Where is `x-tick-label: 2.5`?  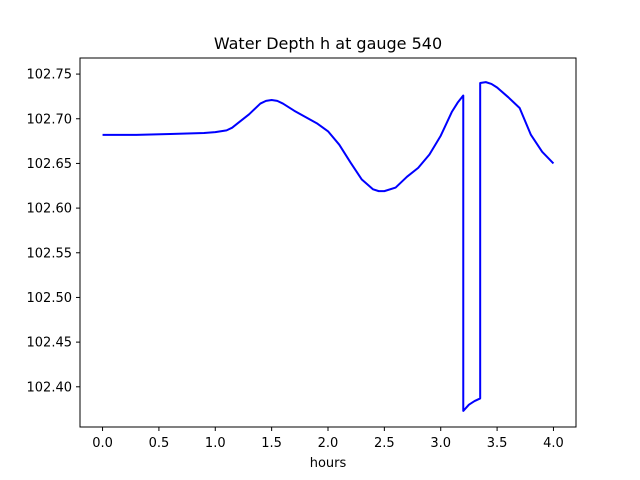
x-tick-label: 2.5 is located at coordinates (384, 443).